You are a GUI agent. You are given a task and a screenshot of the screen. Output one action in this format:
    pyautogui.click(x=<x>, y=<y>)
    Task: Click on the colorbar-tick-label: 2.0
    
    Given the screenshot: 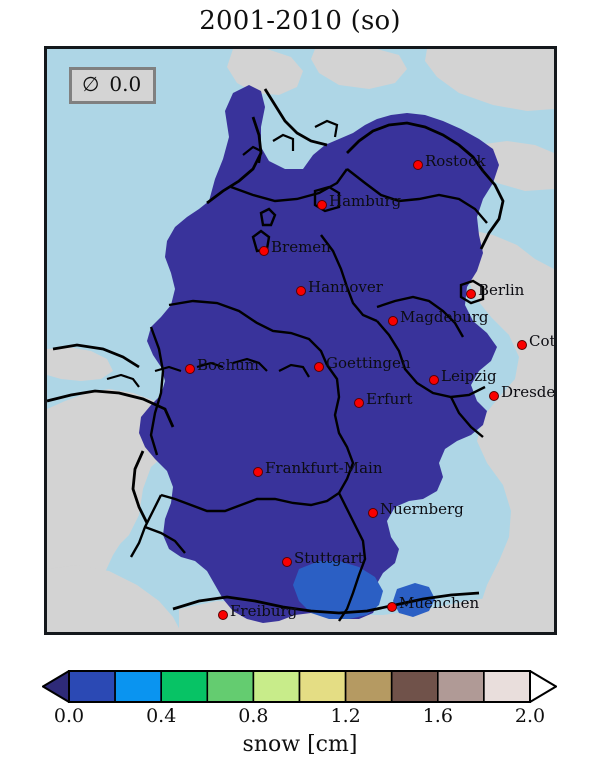 What is the action you would take?
    pyautogui.click(x=530, y=716)
    